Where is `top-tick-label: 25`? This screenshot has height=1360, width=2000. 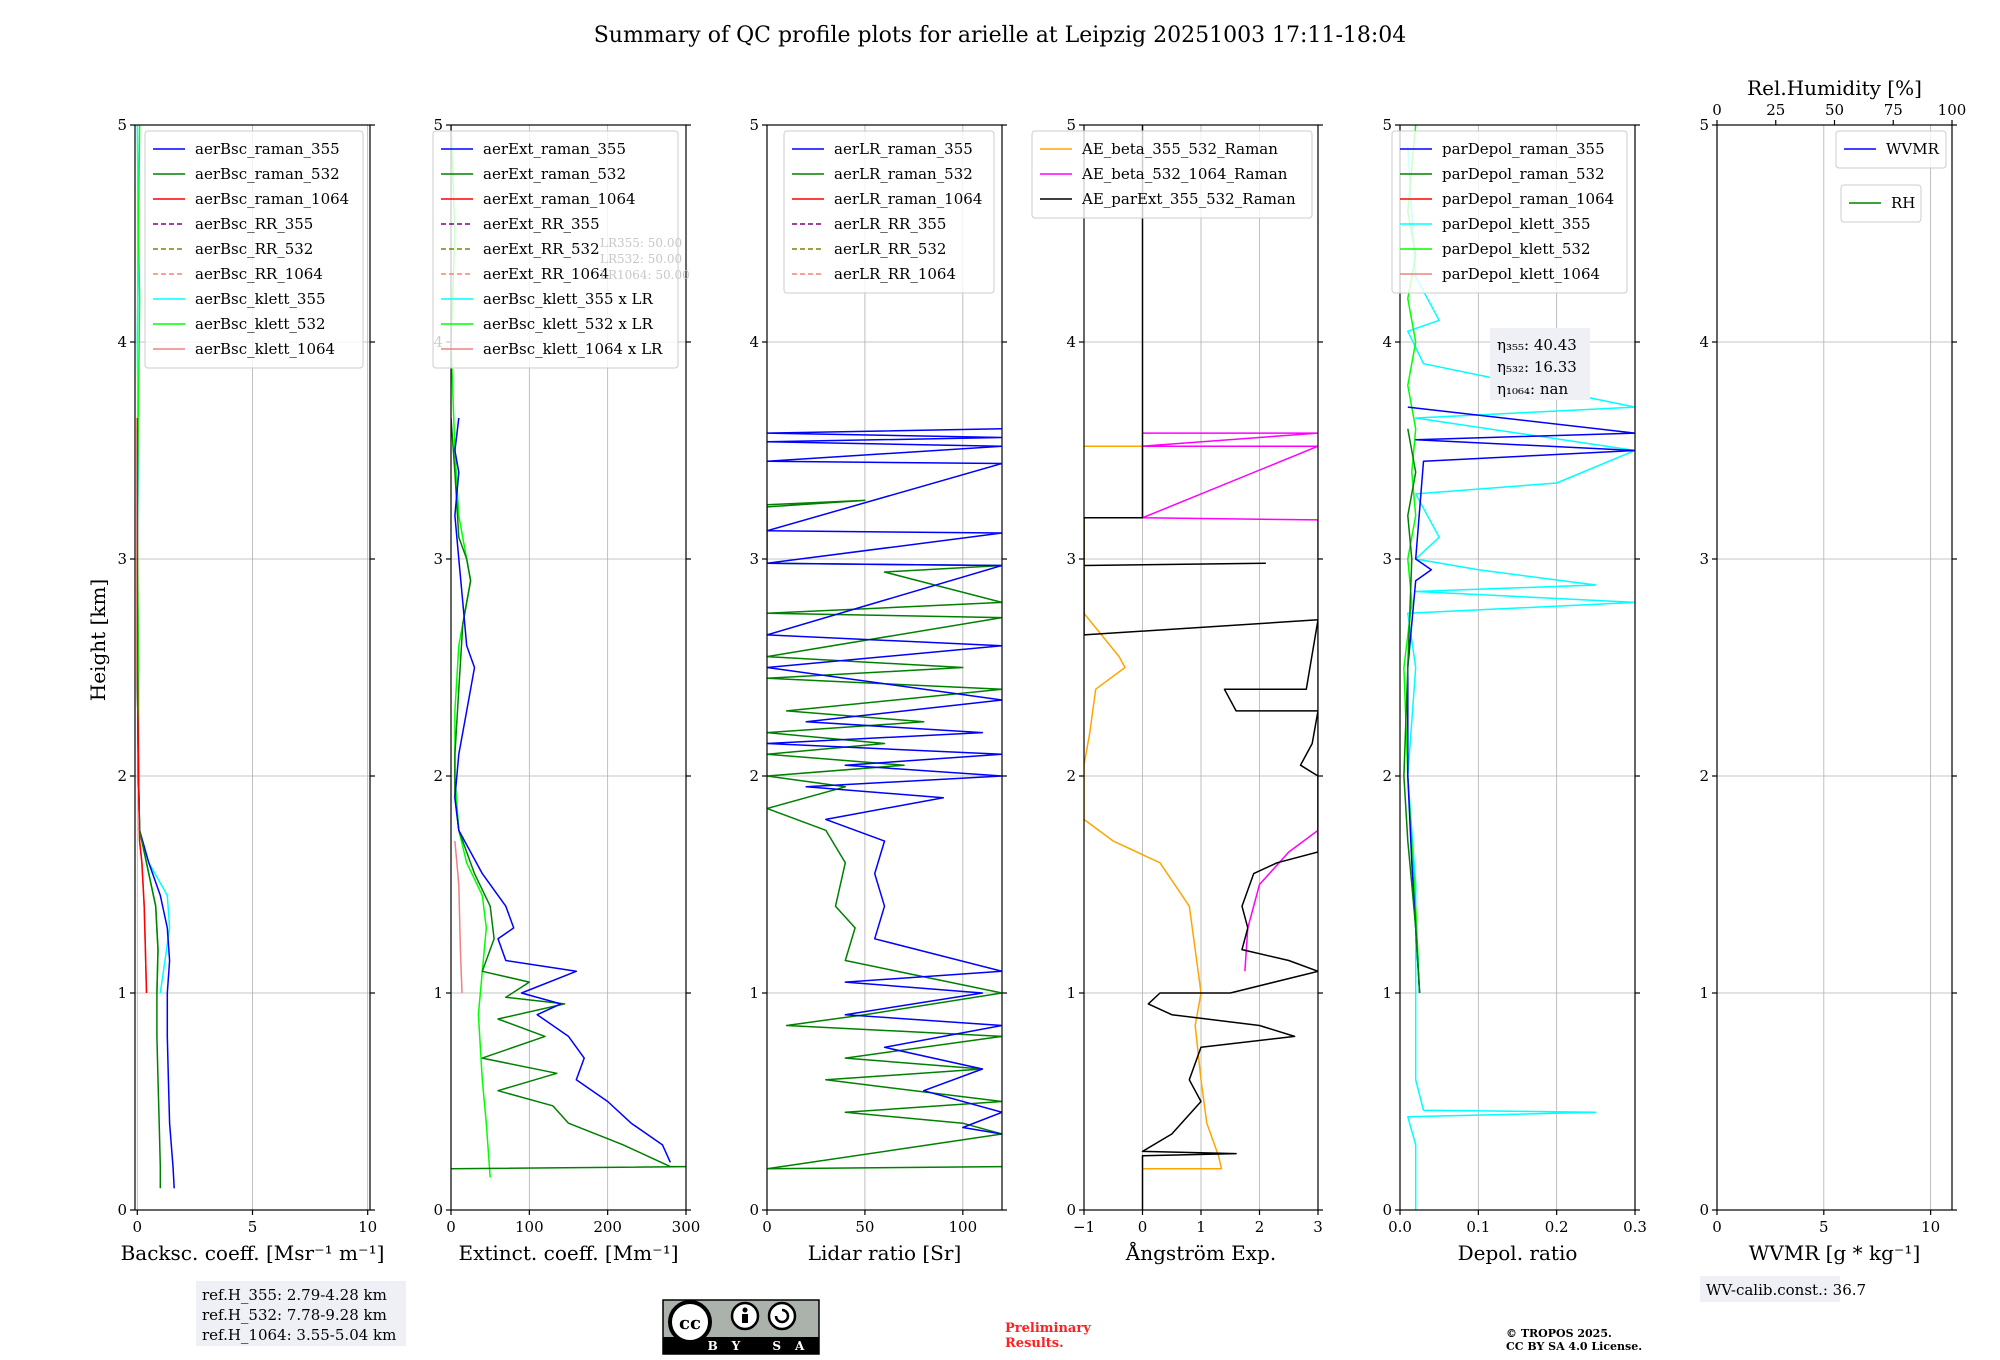
top-tick-label: 25 is located at coordinates (1775, 110).